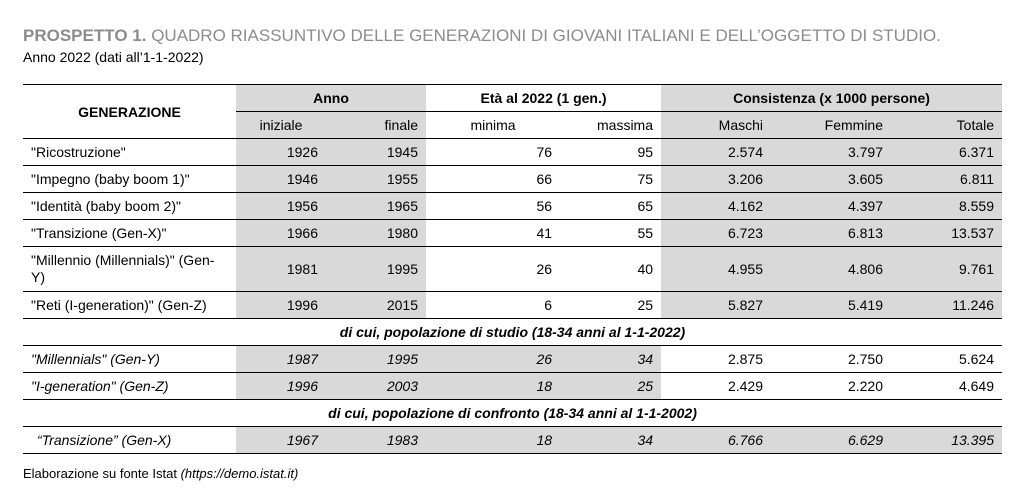 This screenshot has height=494, width=1024. Describe the element at coordinates (129, 305) in the screenshot. I see `row-name: "Reti (I-generation)" (Gen-Z)` at that location.